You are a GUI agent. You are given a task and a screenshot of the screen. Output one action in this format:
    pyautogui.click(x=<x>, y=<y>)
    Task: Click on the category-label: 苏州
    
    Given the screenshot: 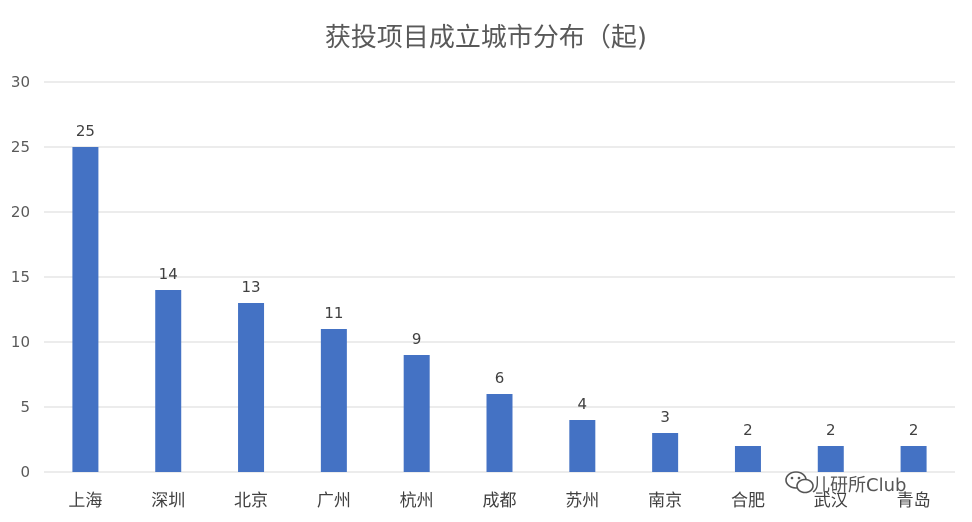 What is the action you would take?
    pyautogui.click(x=582, y=501)
    